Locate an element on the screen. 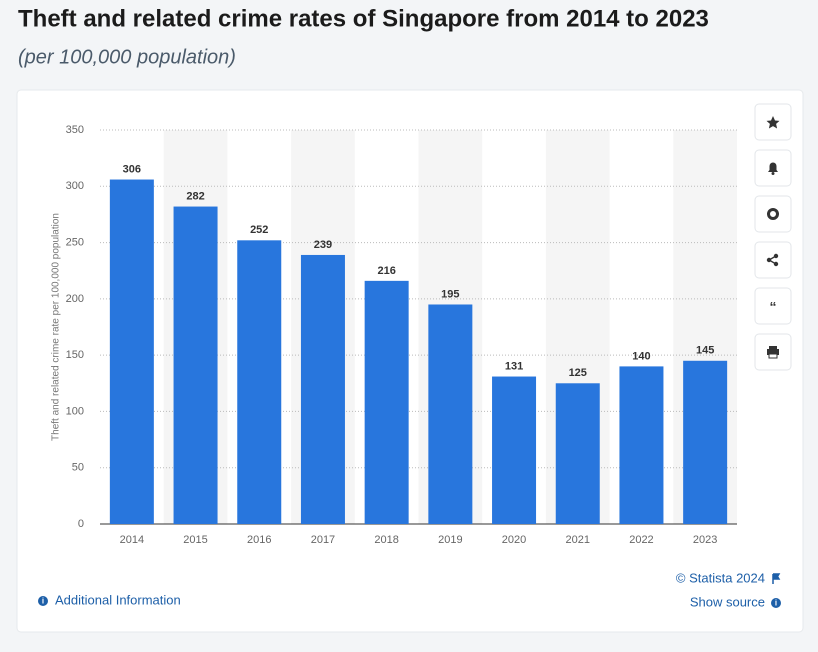  share-button is located at coordinates (773, 260).